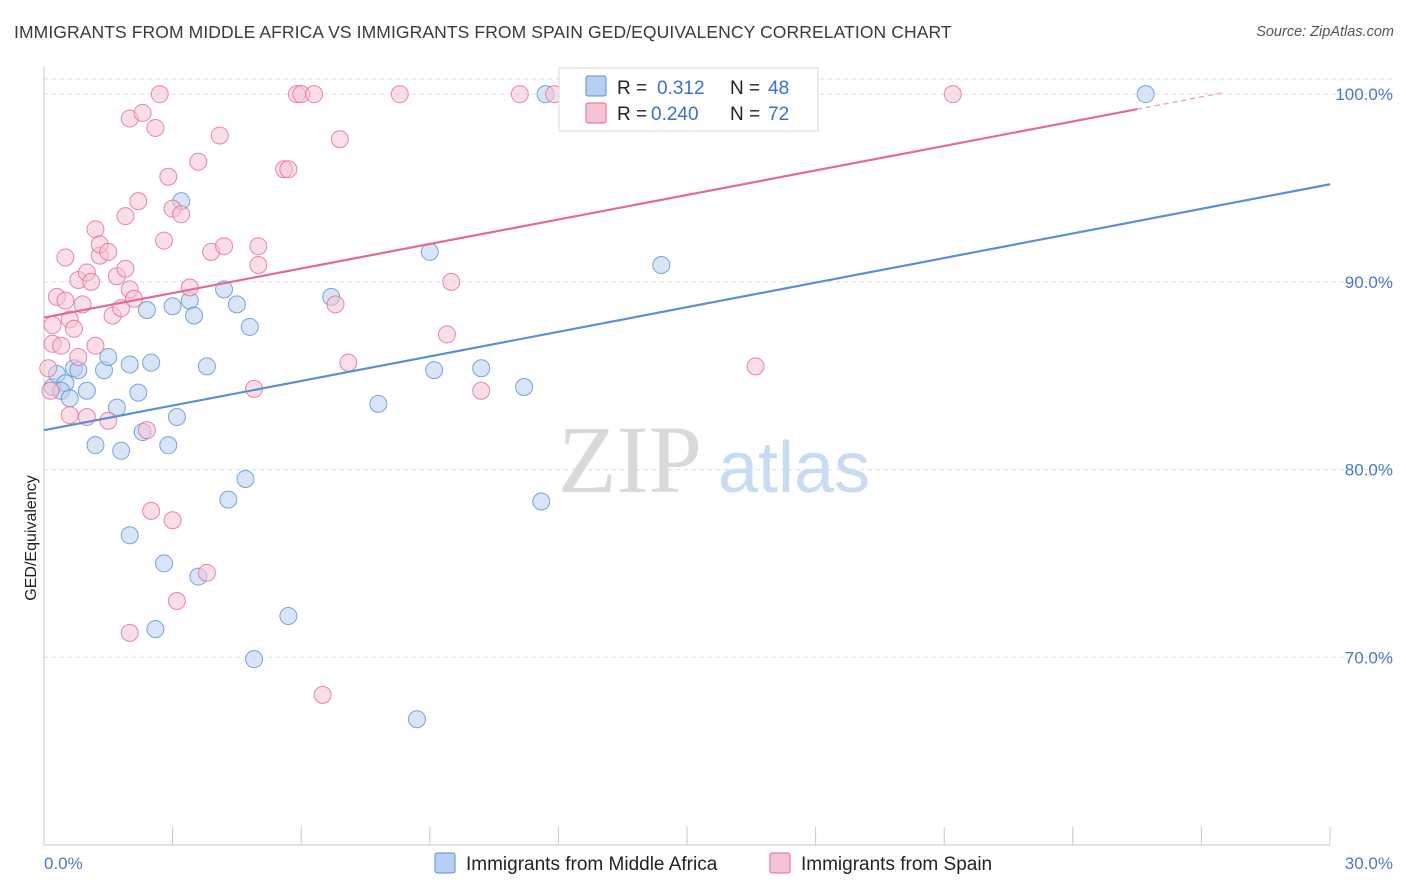  Describe the element at coordinates (794, 468) in the screenshot. I see `watermark-atlas: atlas` at that location.